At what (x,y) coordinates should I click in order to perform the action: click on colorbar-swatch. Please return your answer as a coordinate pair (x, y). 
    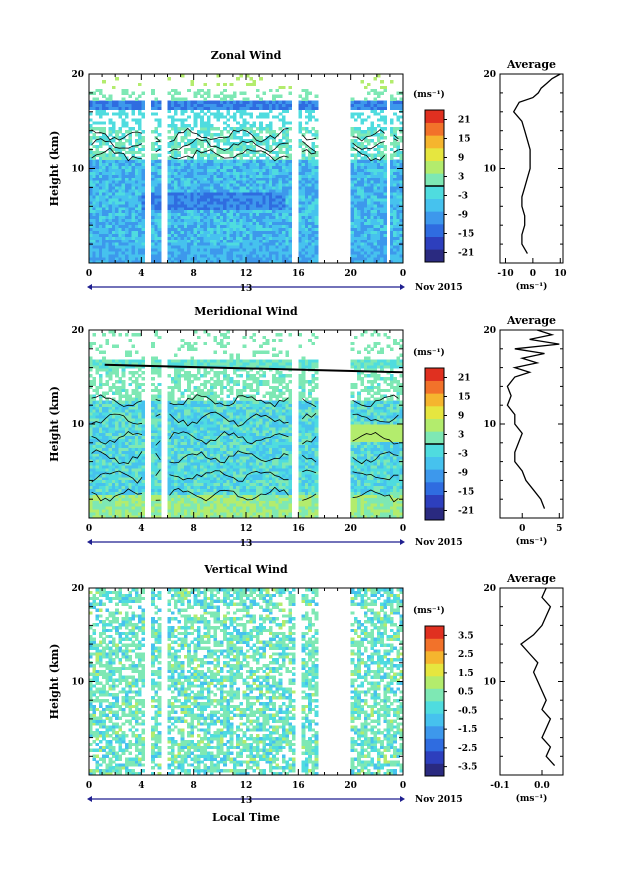
    Looking at the image, I should click on (434, 180).